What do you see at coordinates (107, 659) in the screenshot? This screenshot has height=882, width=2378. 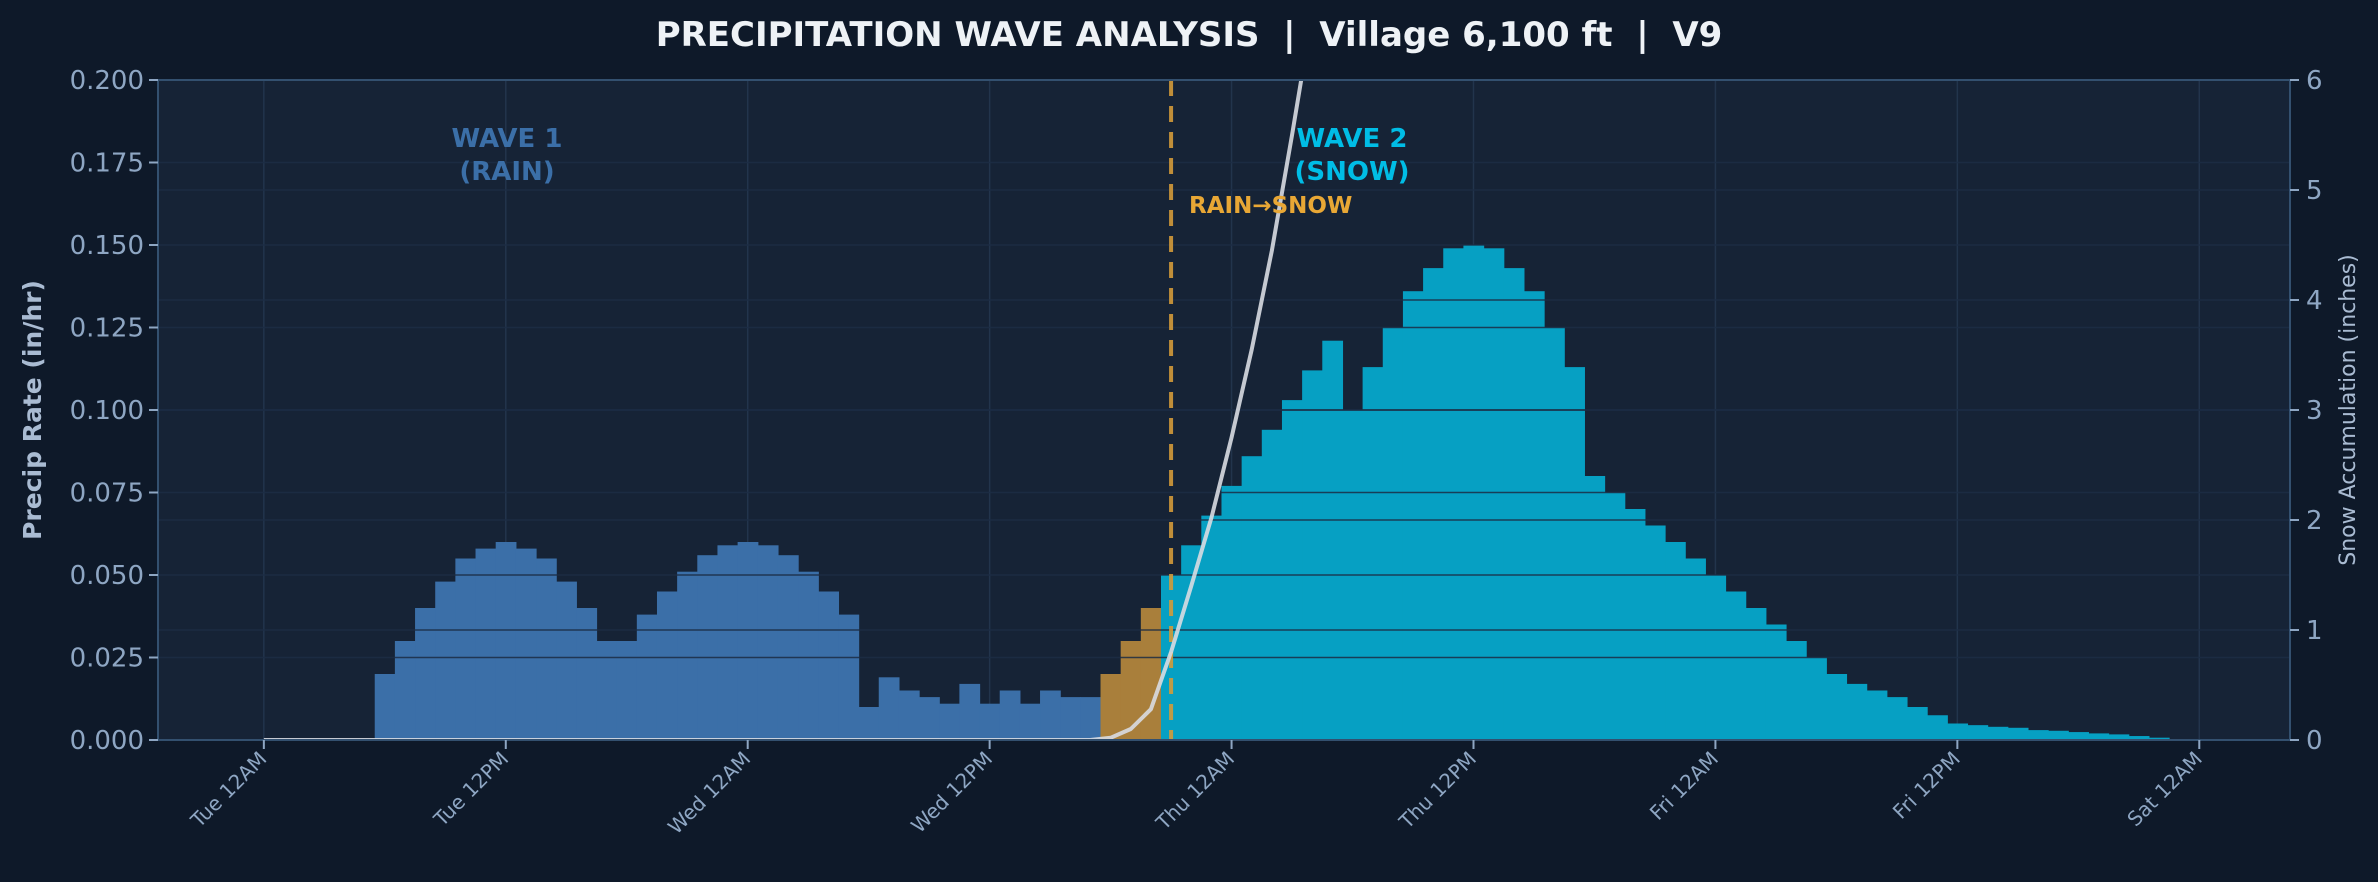 I see `y-tick-label: 0.025` at bounding box center [107, 659].